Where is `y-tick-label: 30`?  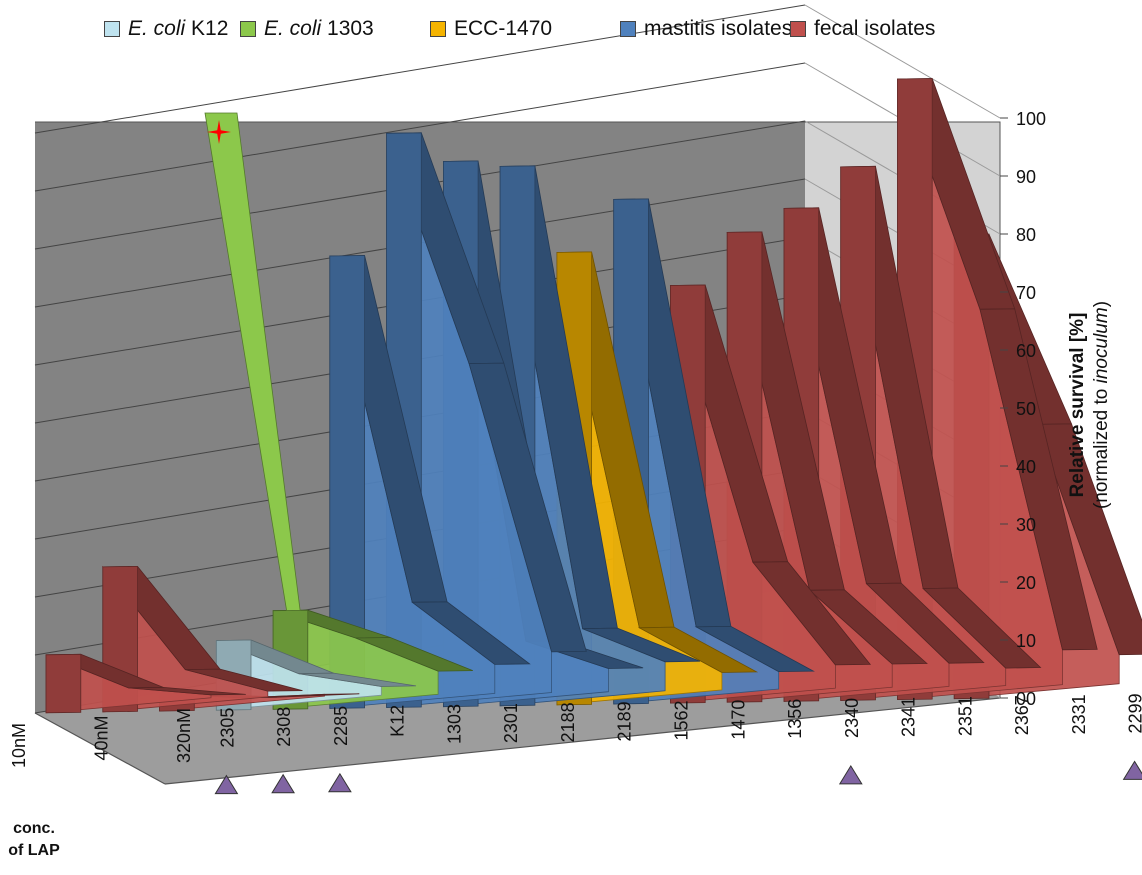
y-tick-label: 30 is located at coordinates (1026, 525).